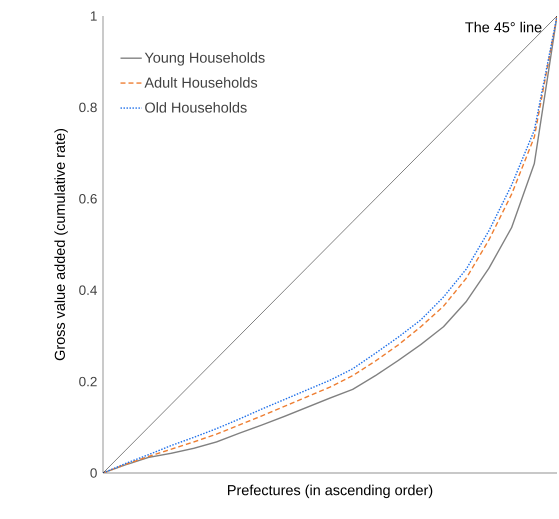 This screenshot has width=559, height=519. What do you see at coordinates (330, 491) in the screenshot?
I see `x-axis-title: Prefectures (in ascending order)` at bounding box center [330, 491].